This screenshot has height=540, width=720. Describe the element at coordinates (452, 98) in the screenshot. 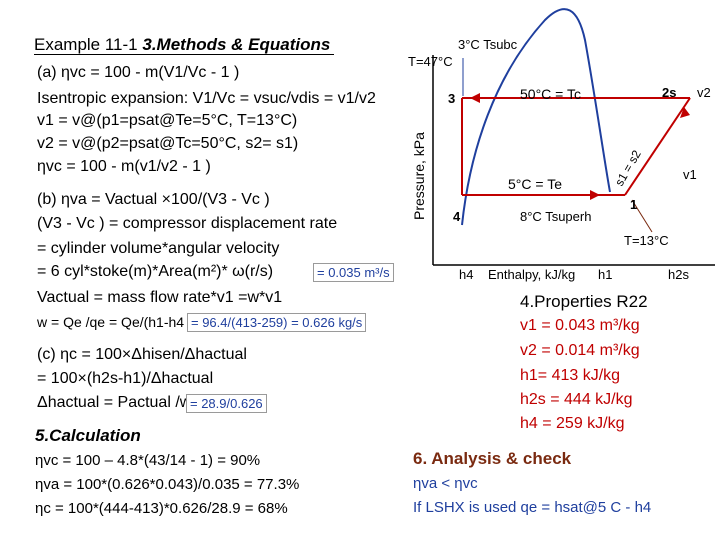

I see `state-3-label: 3` at that location.